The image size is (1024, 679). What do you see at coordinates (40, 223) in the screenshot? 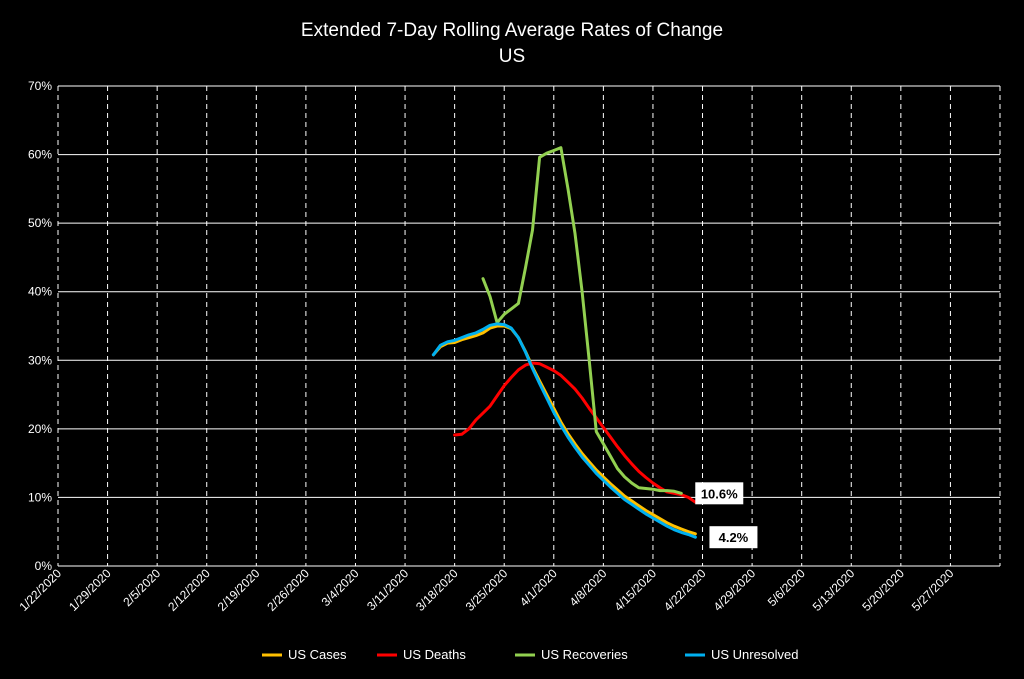
I see `y-tick-label: 50%` at bounding box center [40, 223].